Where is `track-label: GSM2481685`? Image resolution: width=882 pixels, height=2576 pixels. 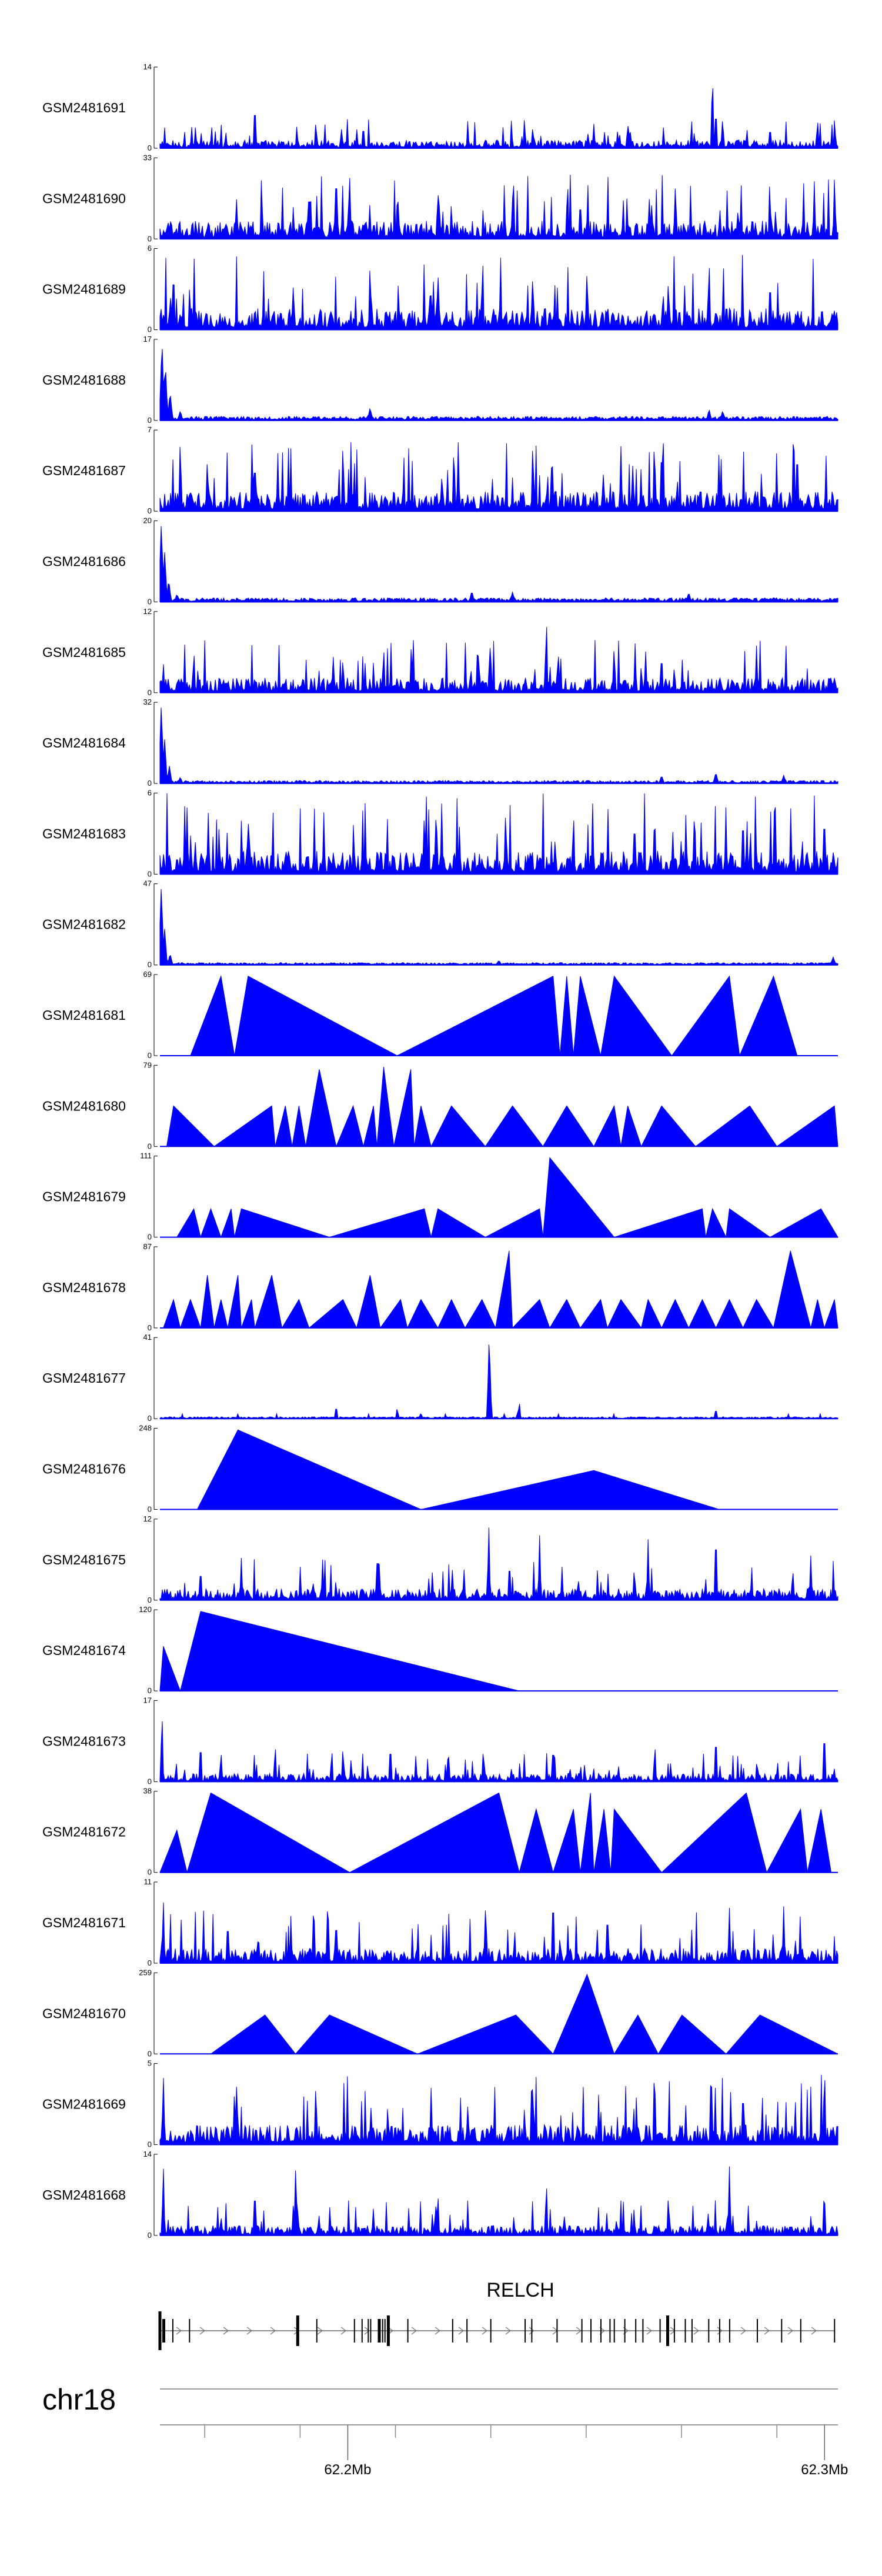 track-label: GSM2481685 is located at coordinates (84, 652).